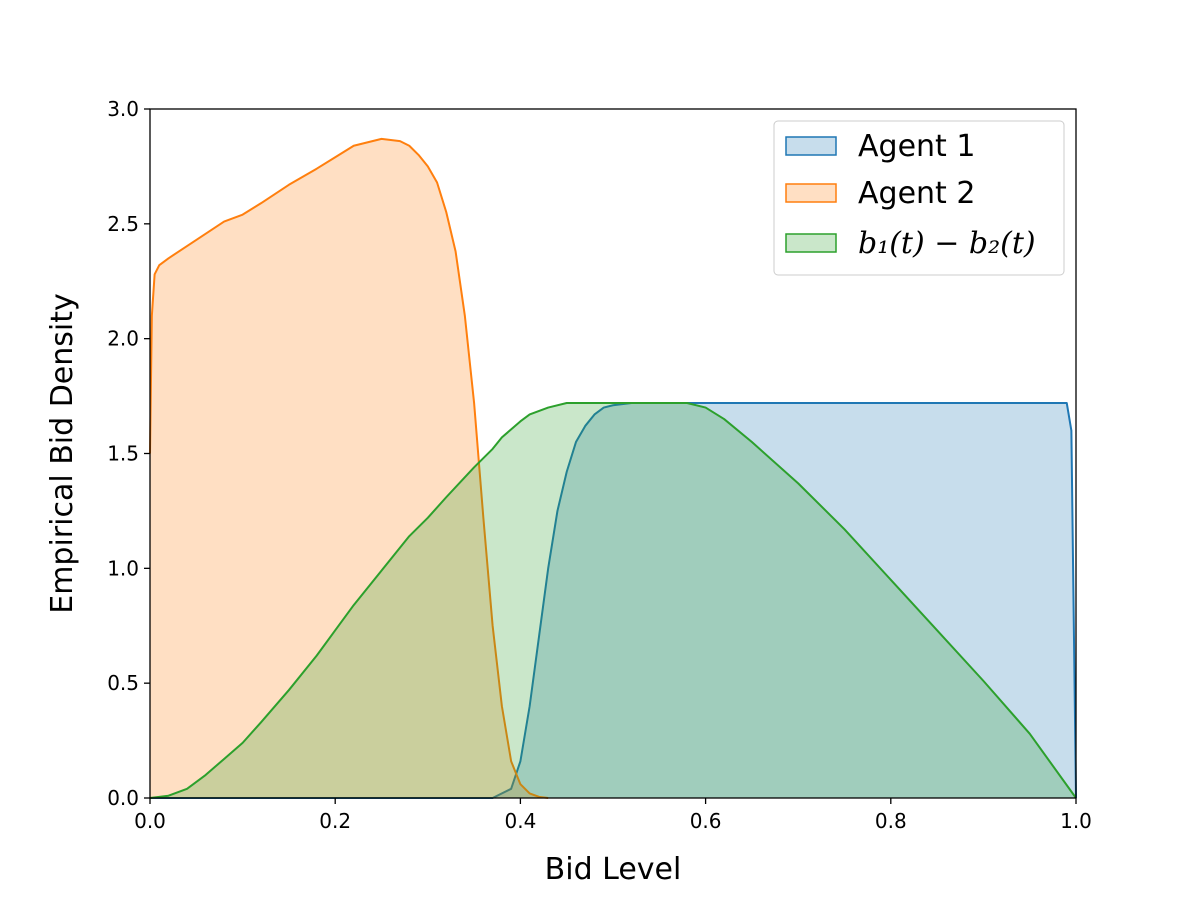 This screenshot has height=897, width=1196. What do you see at coordinates (613, 815) in the screenshot?
I see `x-axis: 0.0 0.2 0.4 0.6 0.8 1.0` at bounding box center [613, 815].